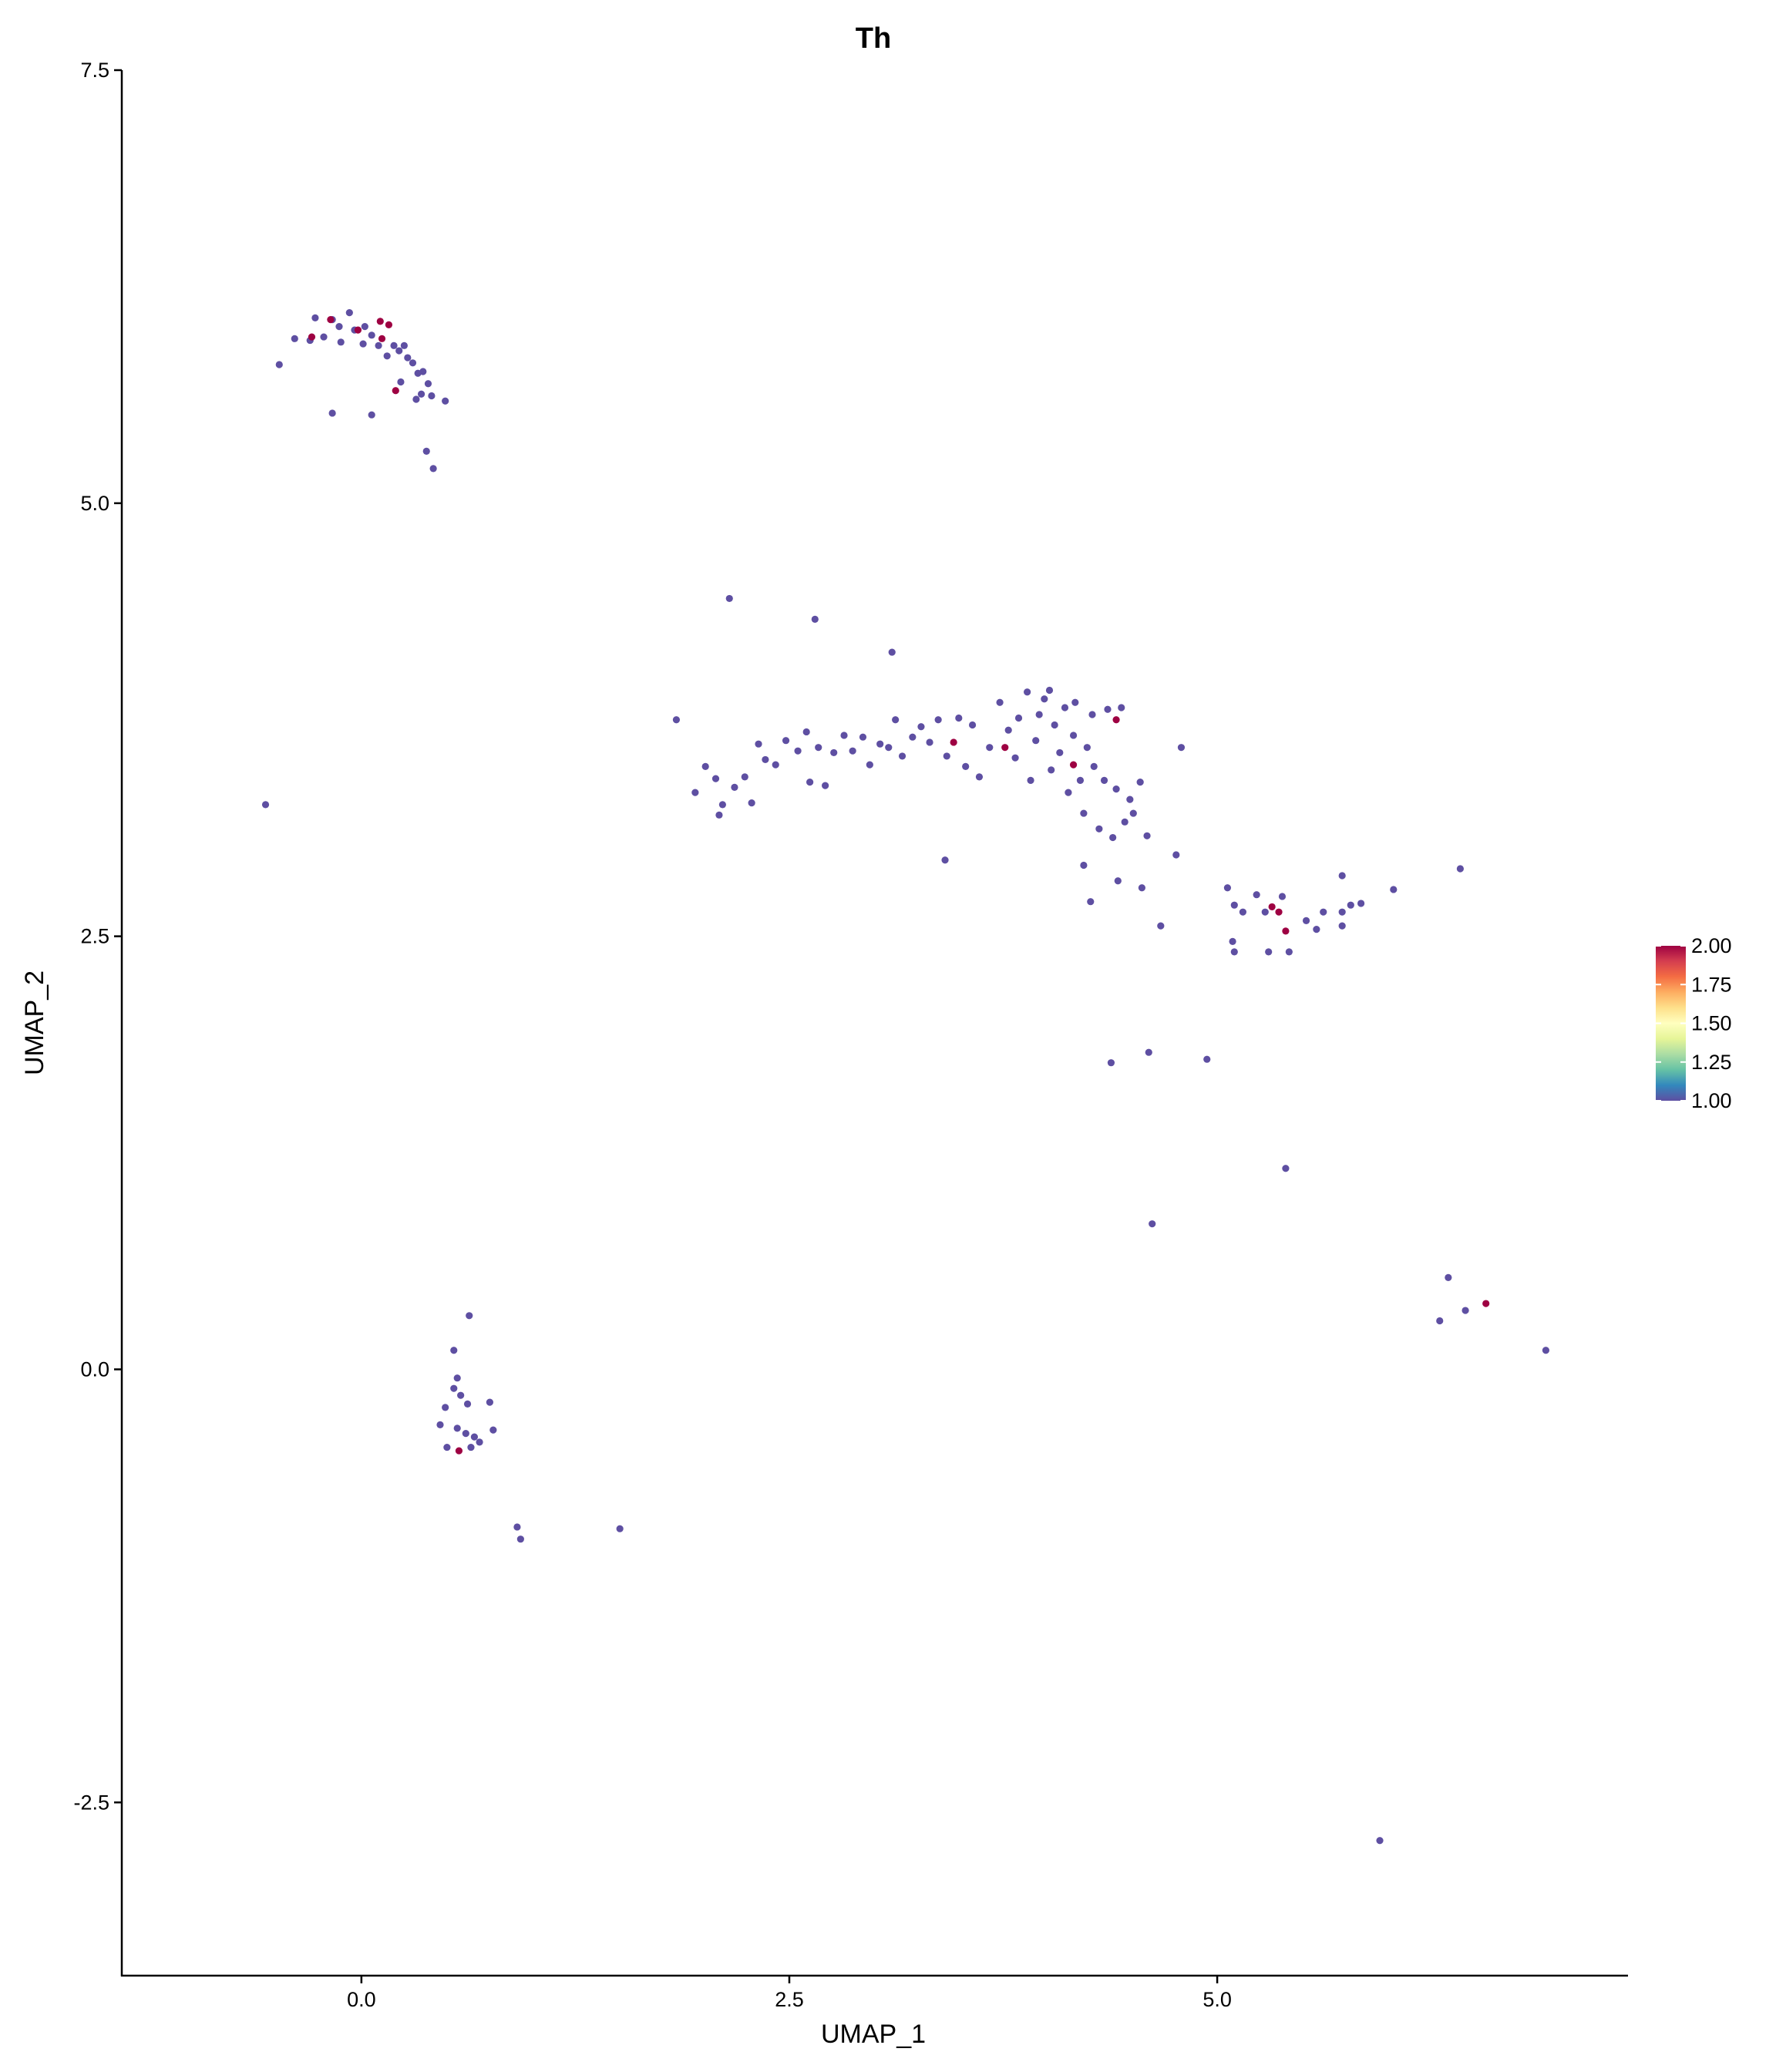  Describe the element at coordinates (1712, 1101) in the screenshot. I see `colorbar-tick-label: 1.00` at that location.